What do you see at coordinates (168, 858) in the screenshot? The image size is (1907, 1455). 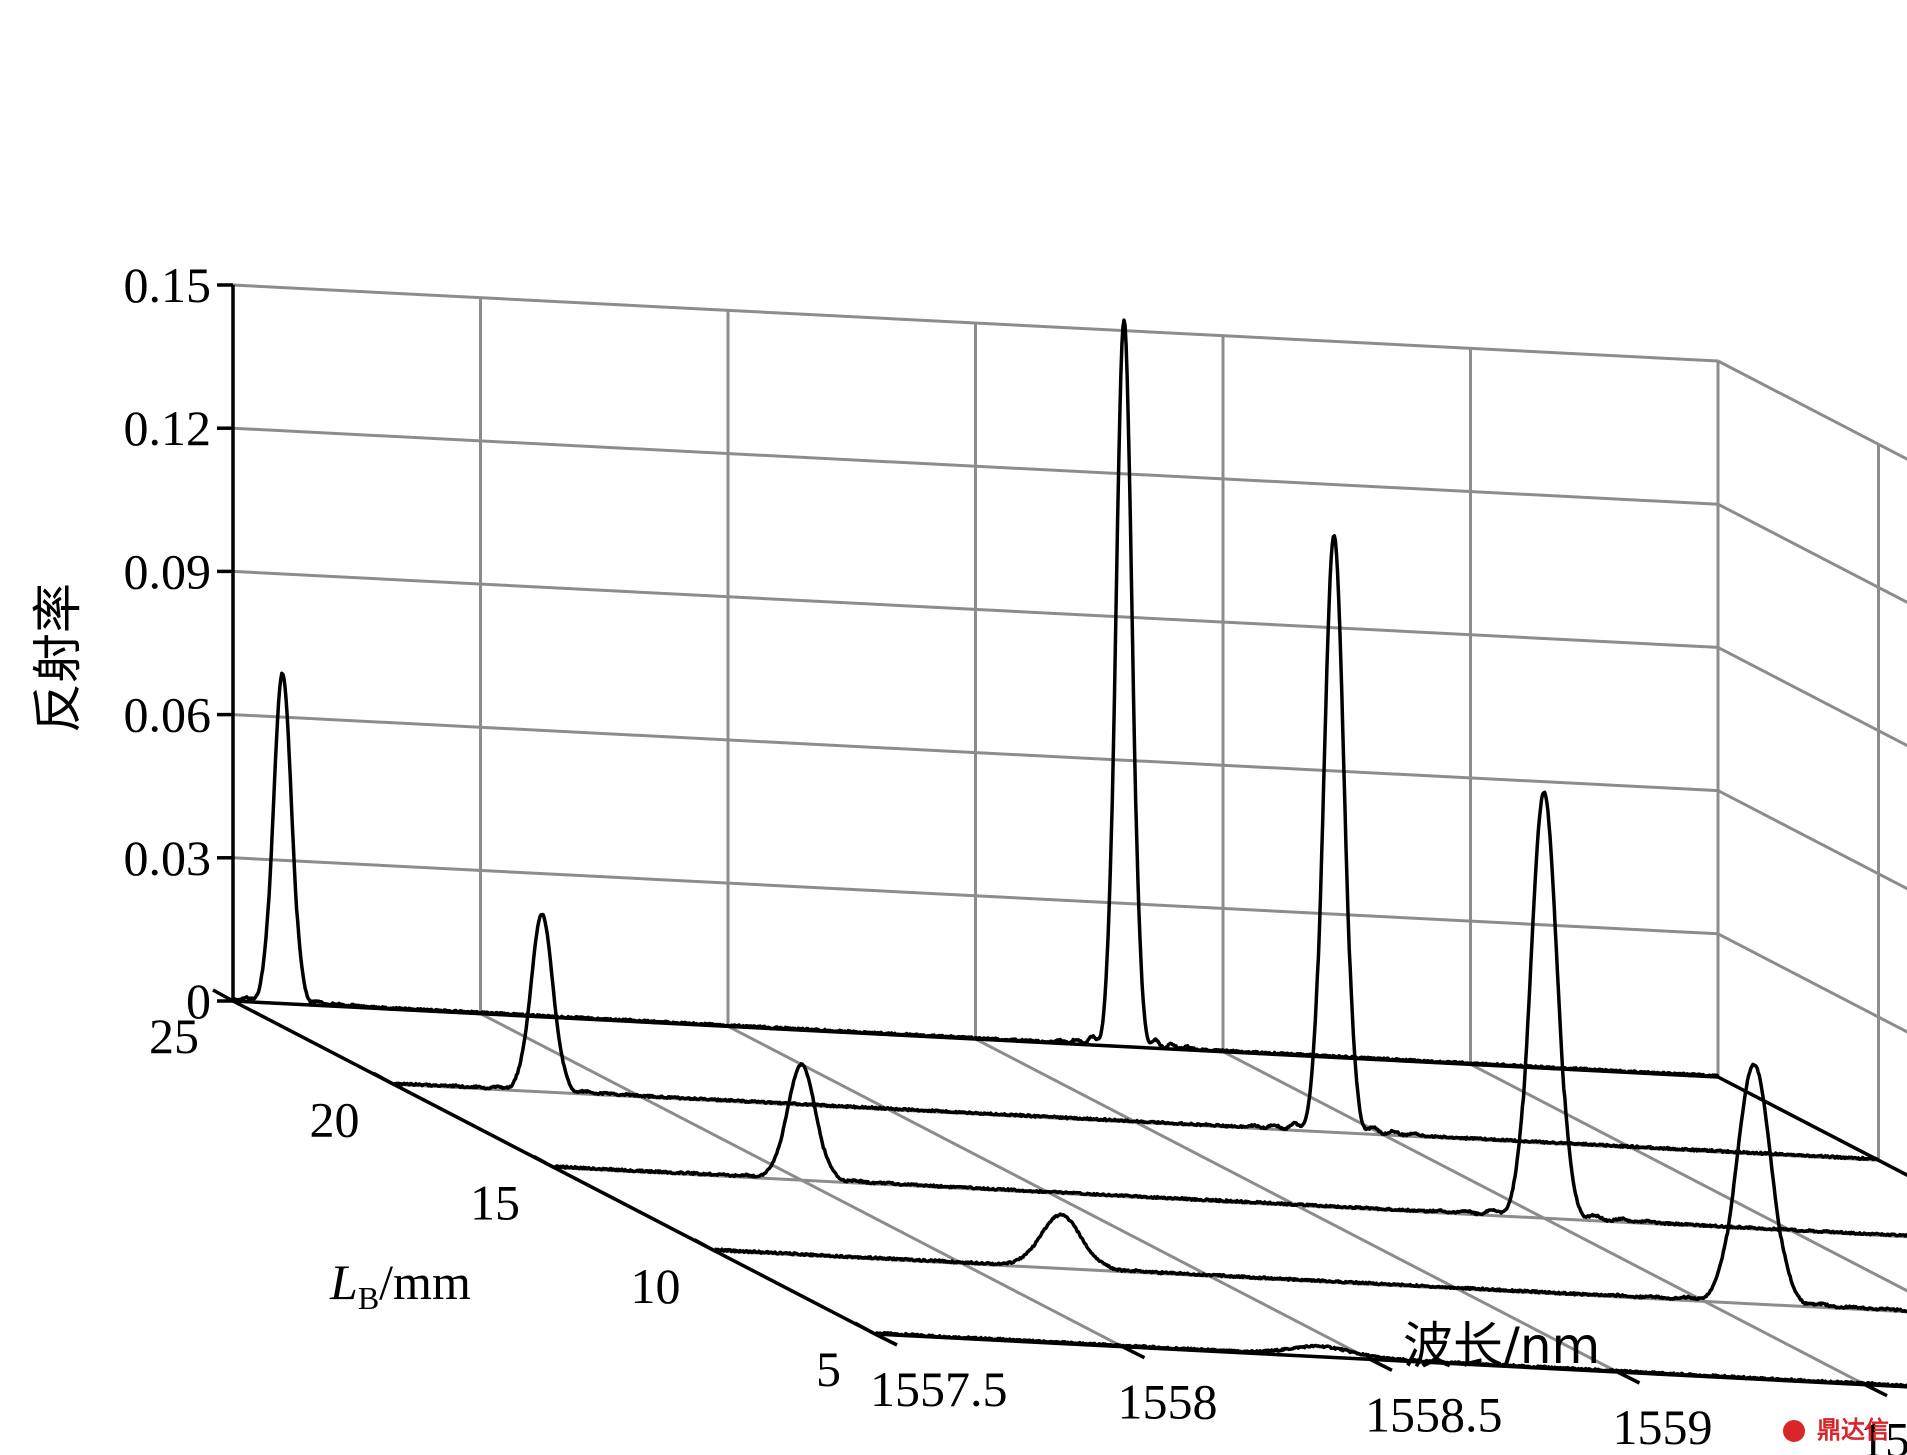 I see `y-tick-label: 0.03` at bounding box center [168, 858].